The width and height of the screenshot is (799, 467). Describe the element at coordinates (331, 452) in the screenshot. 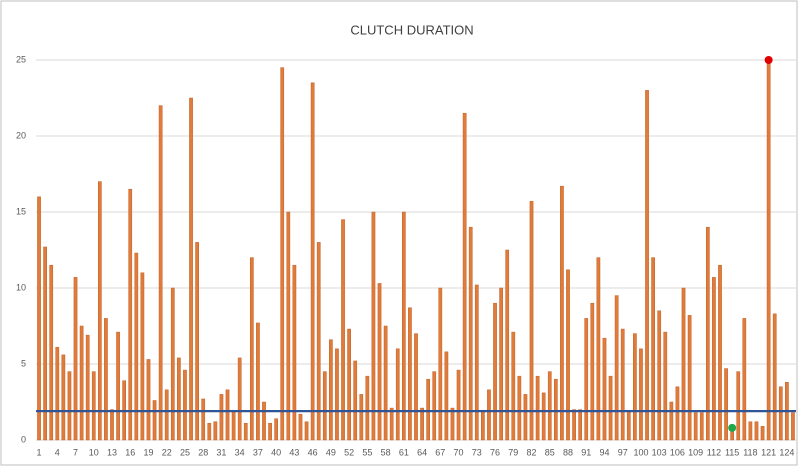

I see `x-tick-label: 49` at that location.